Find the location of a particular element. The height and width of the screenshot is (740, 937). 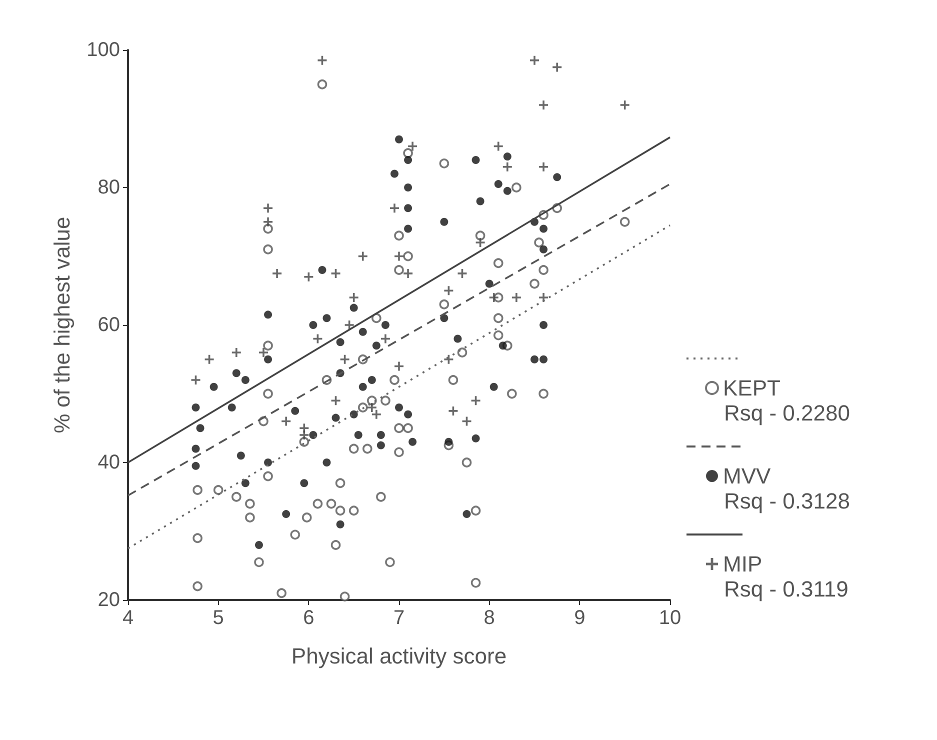

x-axis-title: Physical activity score is located at coordinates (399, 656).